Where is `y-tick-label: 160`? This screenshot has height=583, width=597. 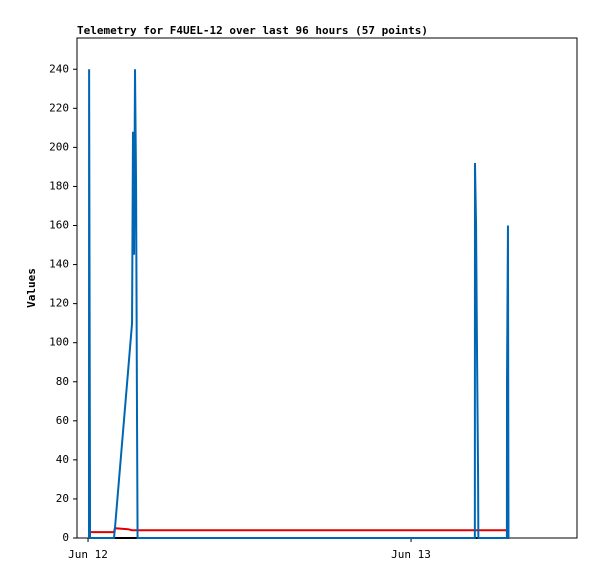
y-tick-label: 160 is located at coordinates (59, 225).